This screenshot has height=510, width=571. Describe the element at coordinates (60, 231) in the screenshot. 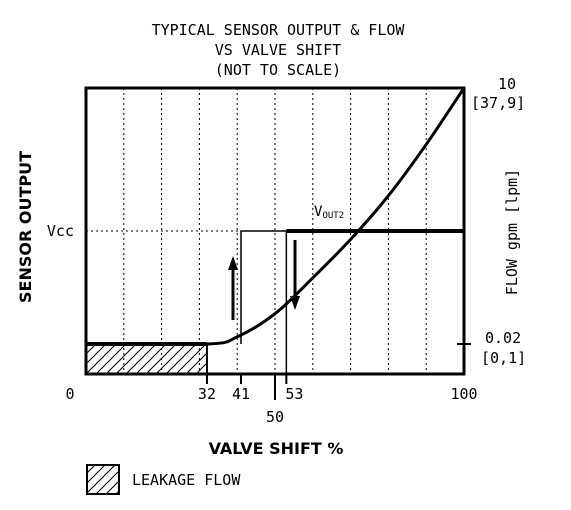

I see `left-tick-label: Vcc` at that location.